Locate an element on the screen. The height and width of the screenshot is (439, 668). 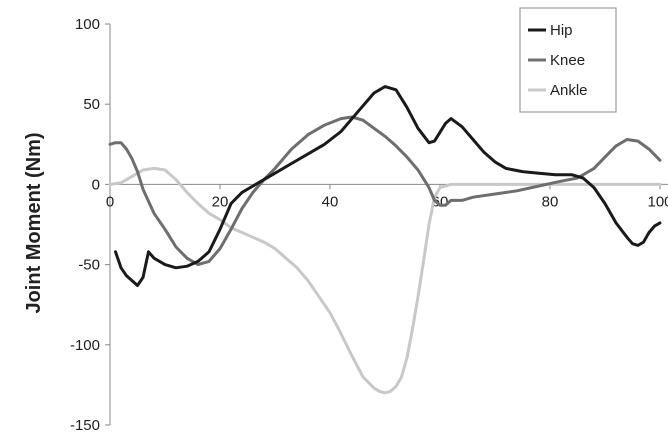
legend-item-ankle: Ankle is located at coordinates (558, 90).